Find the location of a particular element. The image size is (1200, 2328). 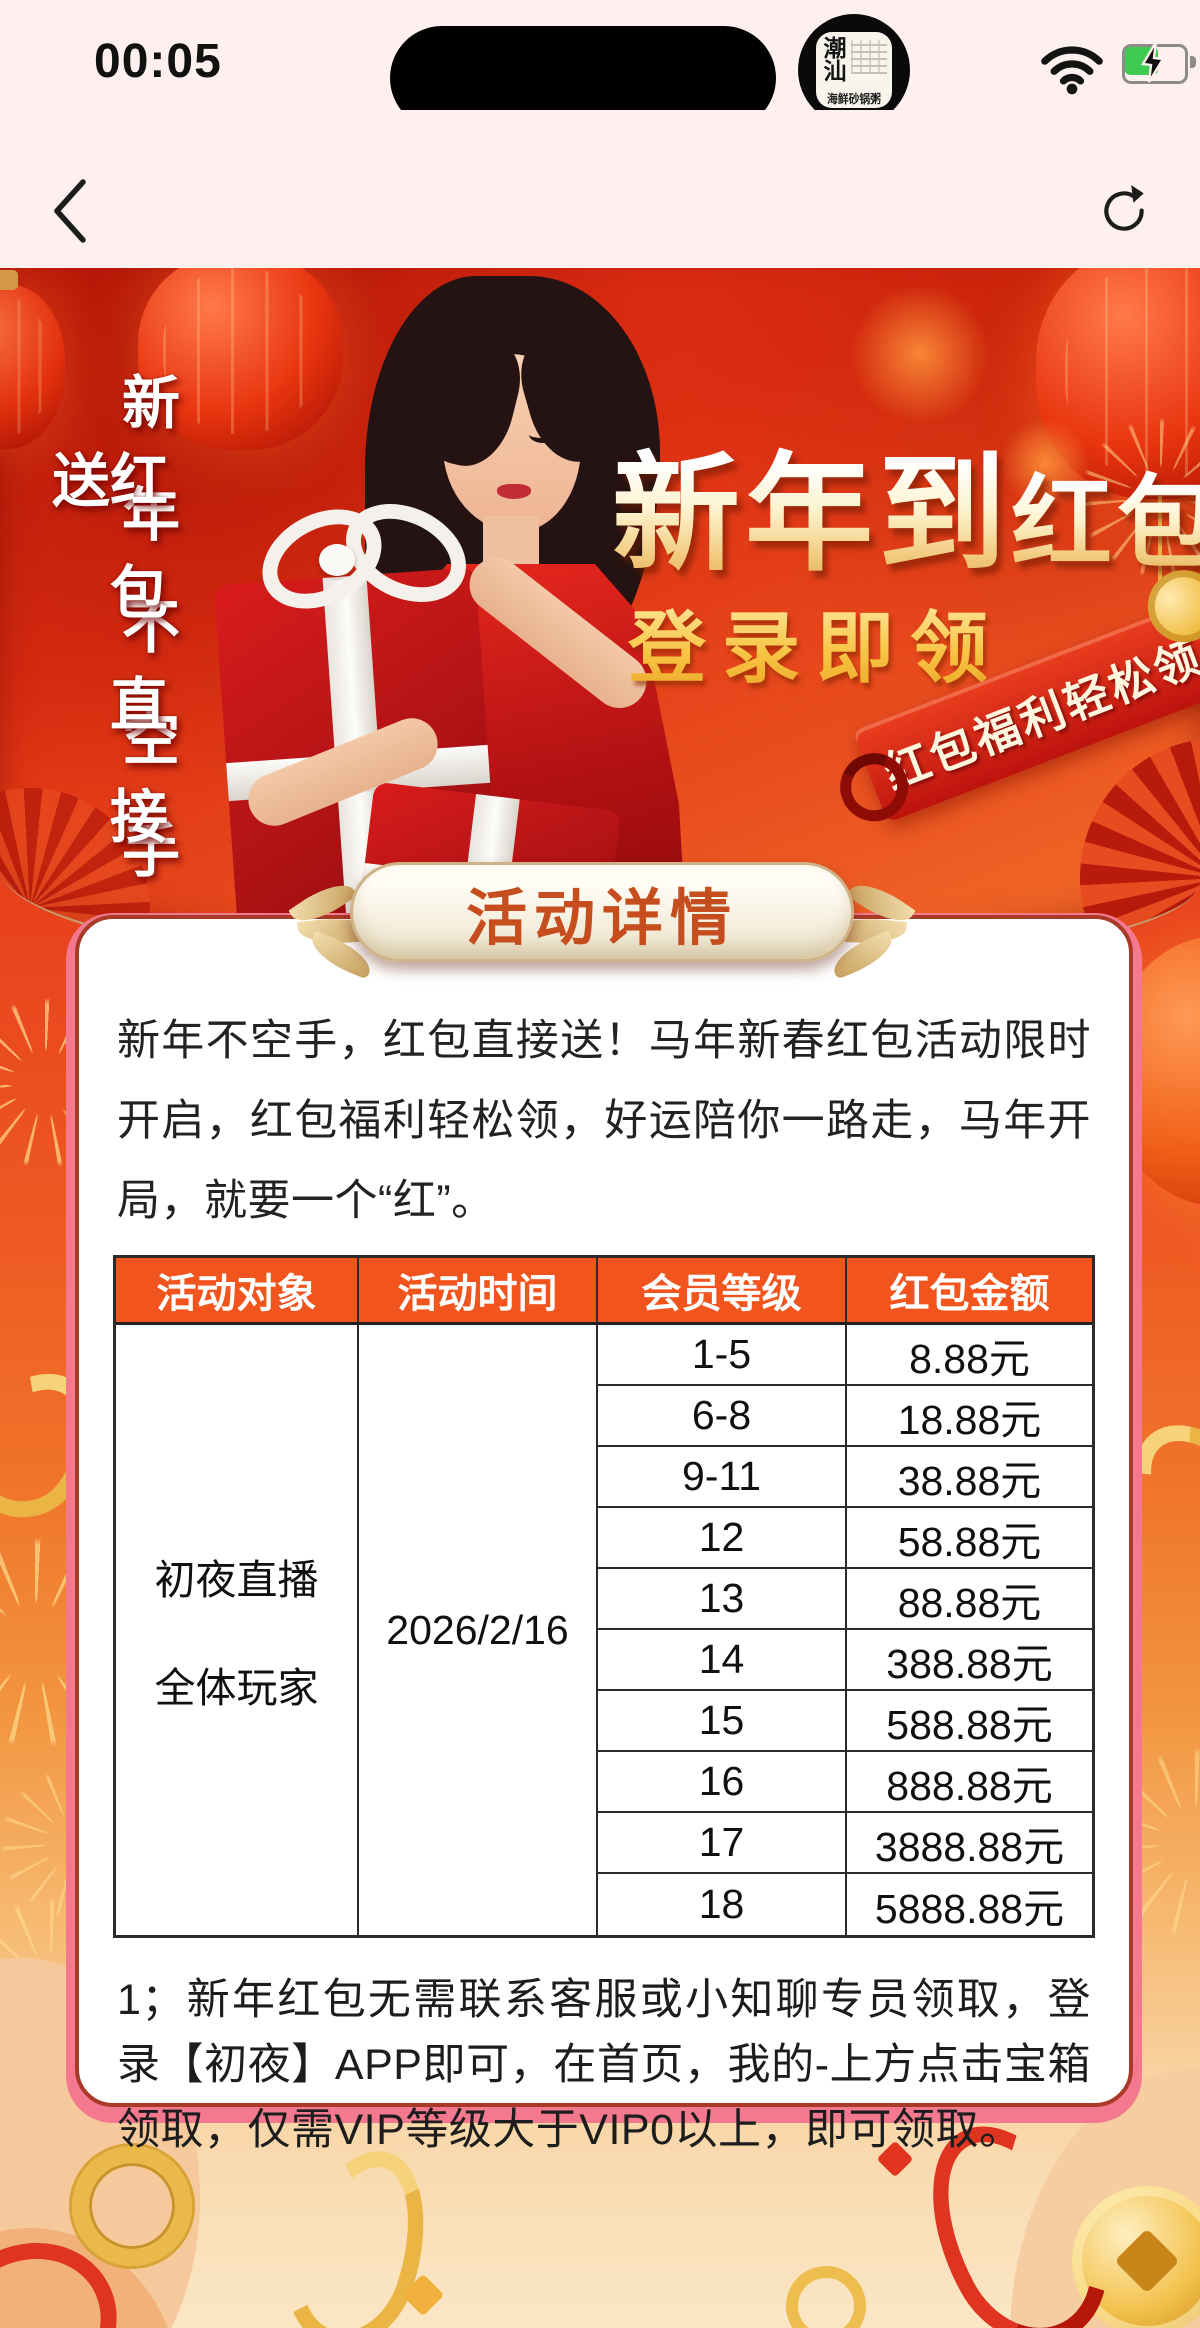

cell-amount: 388.88元 is located at coordinates (969, 1660).